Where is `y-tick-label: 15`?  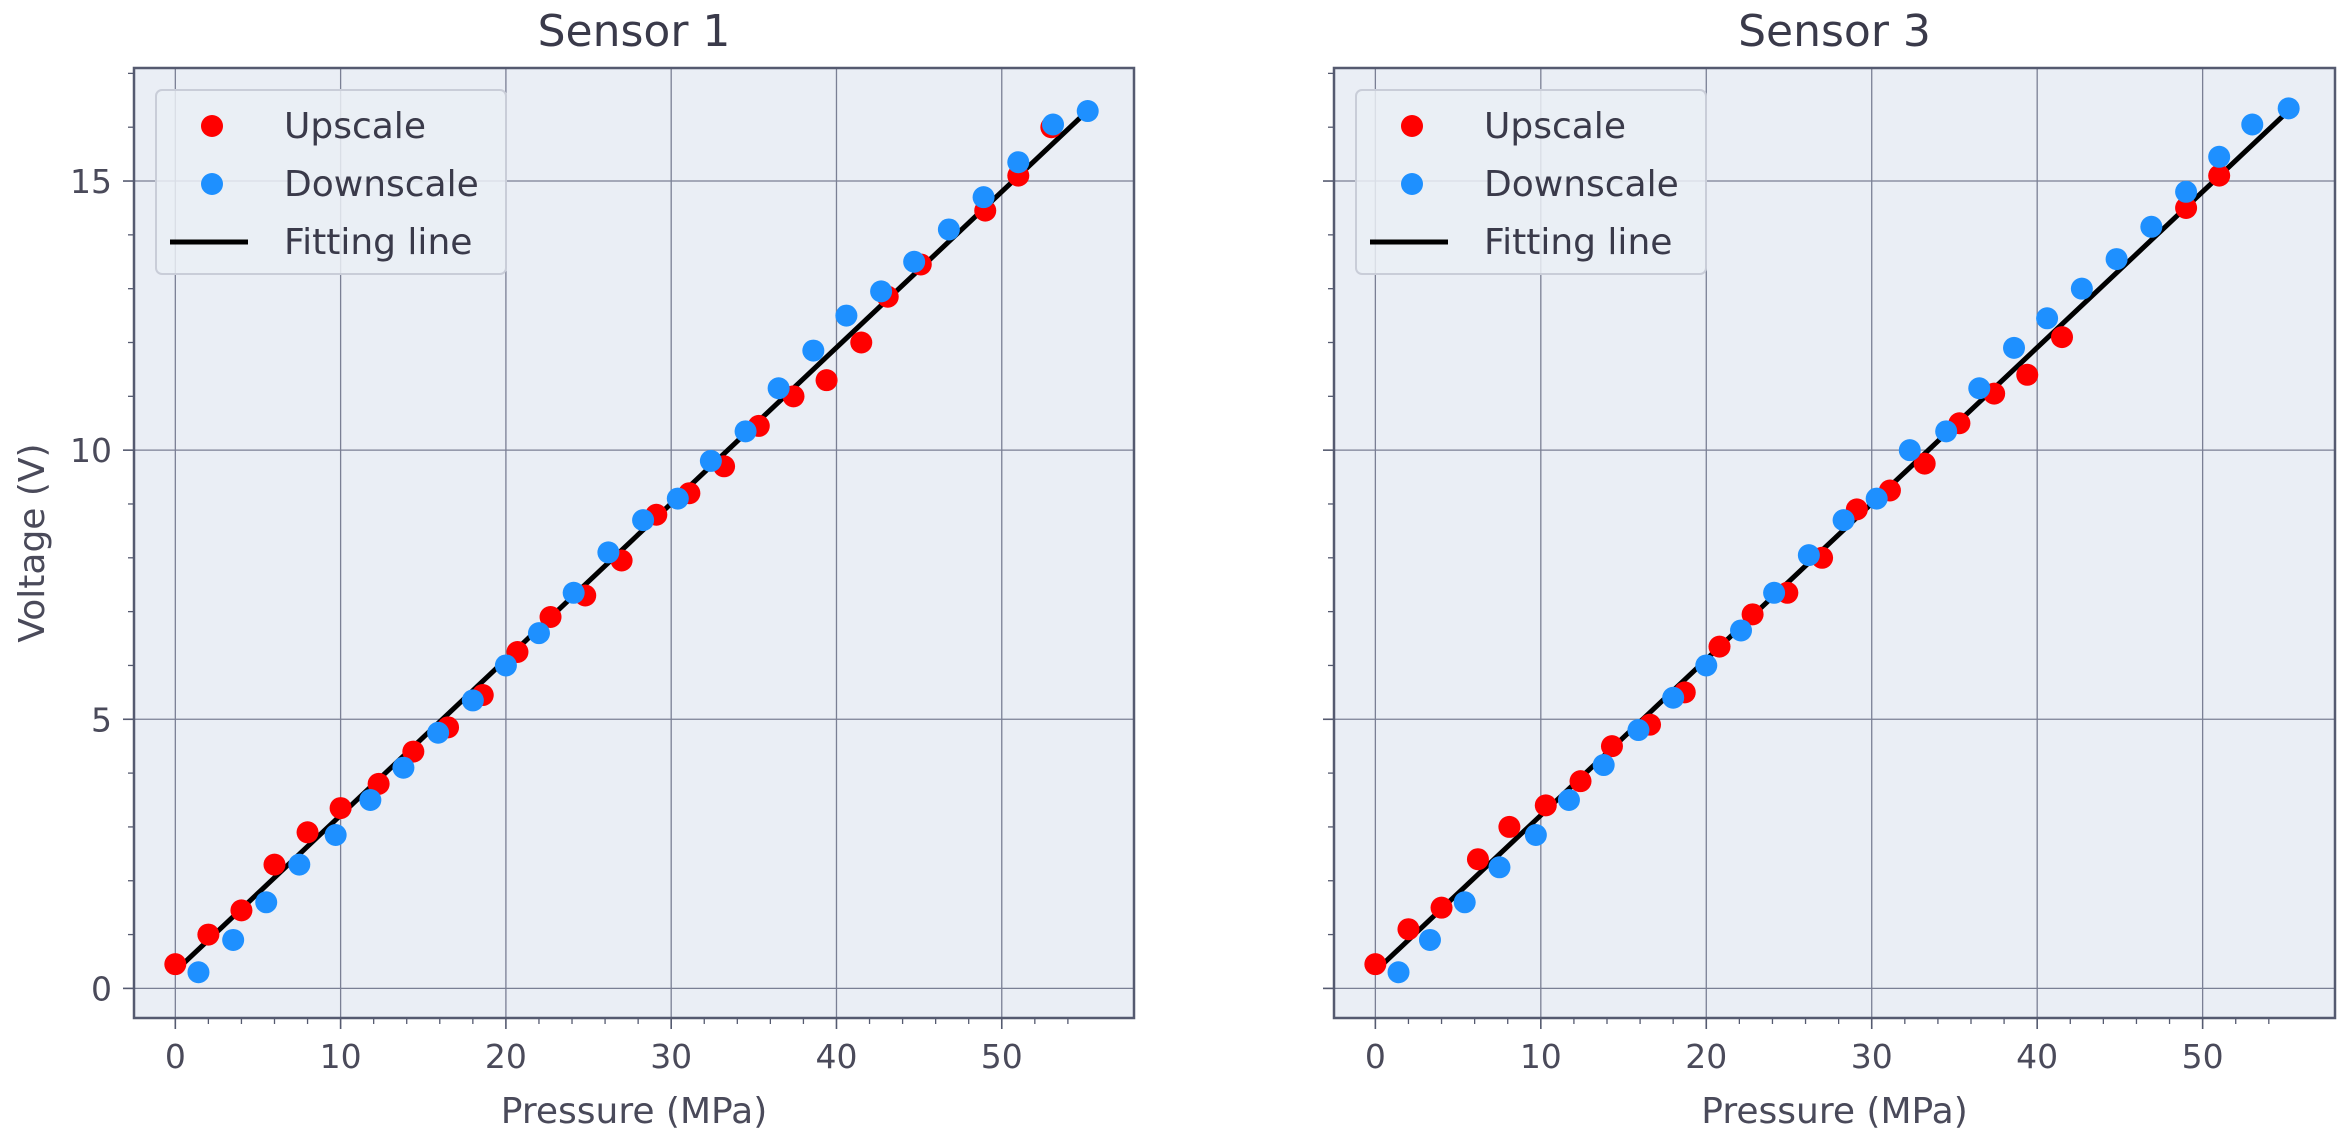
y-tick-label: 15 is located at coordinates (91, 181).